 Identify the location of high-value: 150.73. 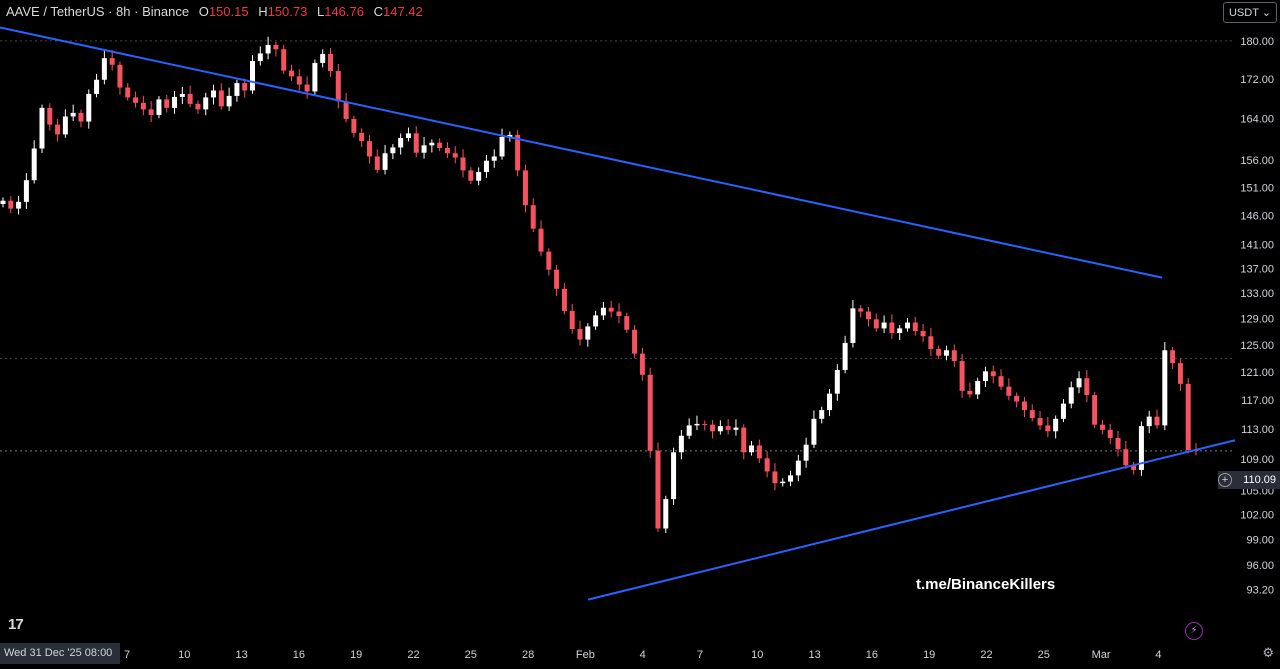
(287, 11).